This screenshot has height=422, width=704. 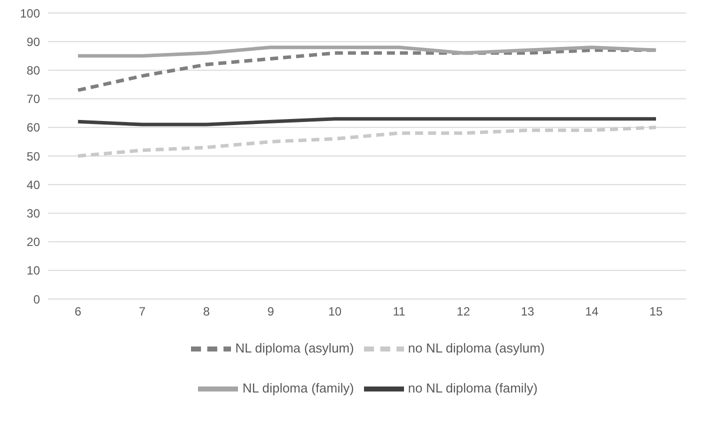 What do you see at coordinates (33, 185) in the screenshot?
I see `y-tick-label: 40` at bounding box center [33, 185].